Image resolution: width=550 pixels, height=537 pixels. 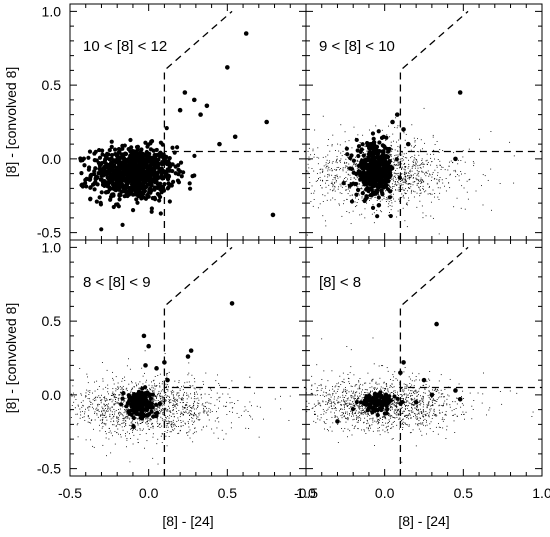 What do you see at coordinates (145, 365) in the screenshot?
I see `outlier-point` at bounding box center [145, 365].